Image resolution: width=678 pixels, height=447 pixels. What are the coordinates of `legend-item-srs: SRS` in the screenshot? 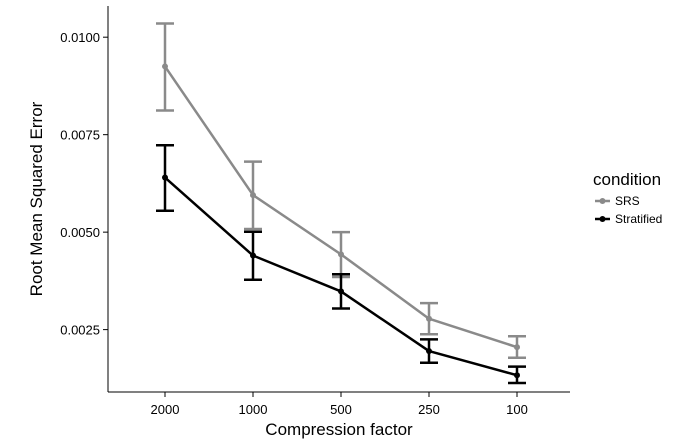 It's located at (617, 201).